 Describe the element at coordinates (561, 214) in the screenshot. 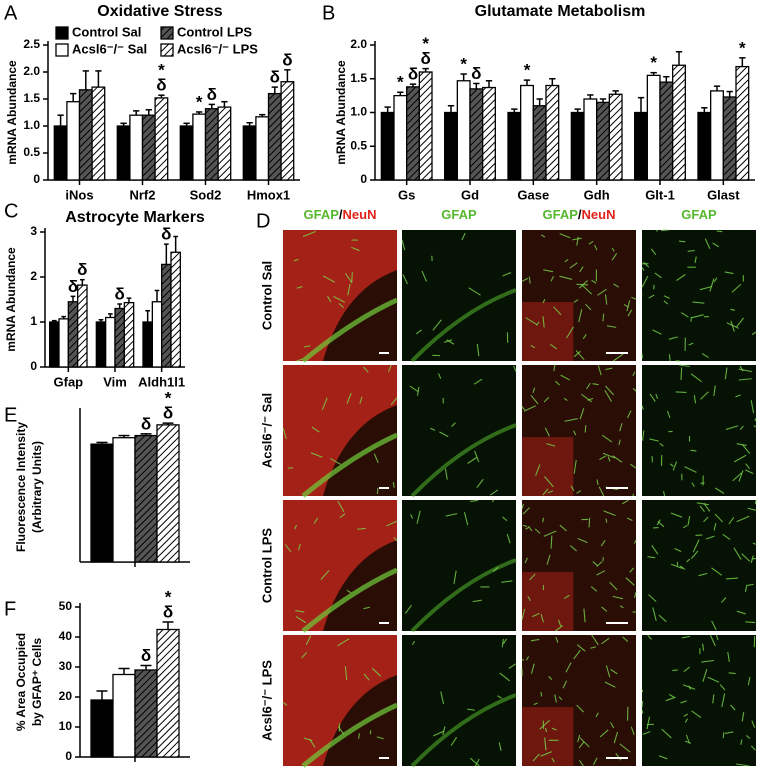

I see `column-header-part: GFAP` at that location.